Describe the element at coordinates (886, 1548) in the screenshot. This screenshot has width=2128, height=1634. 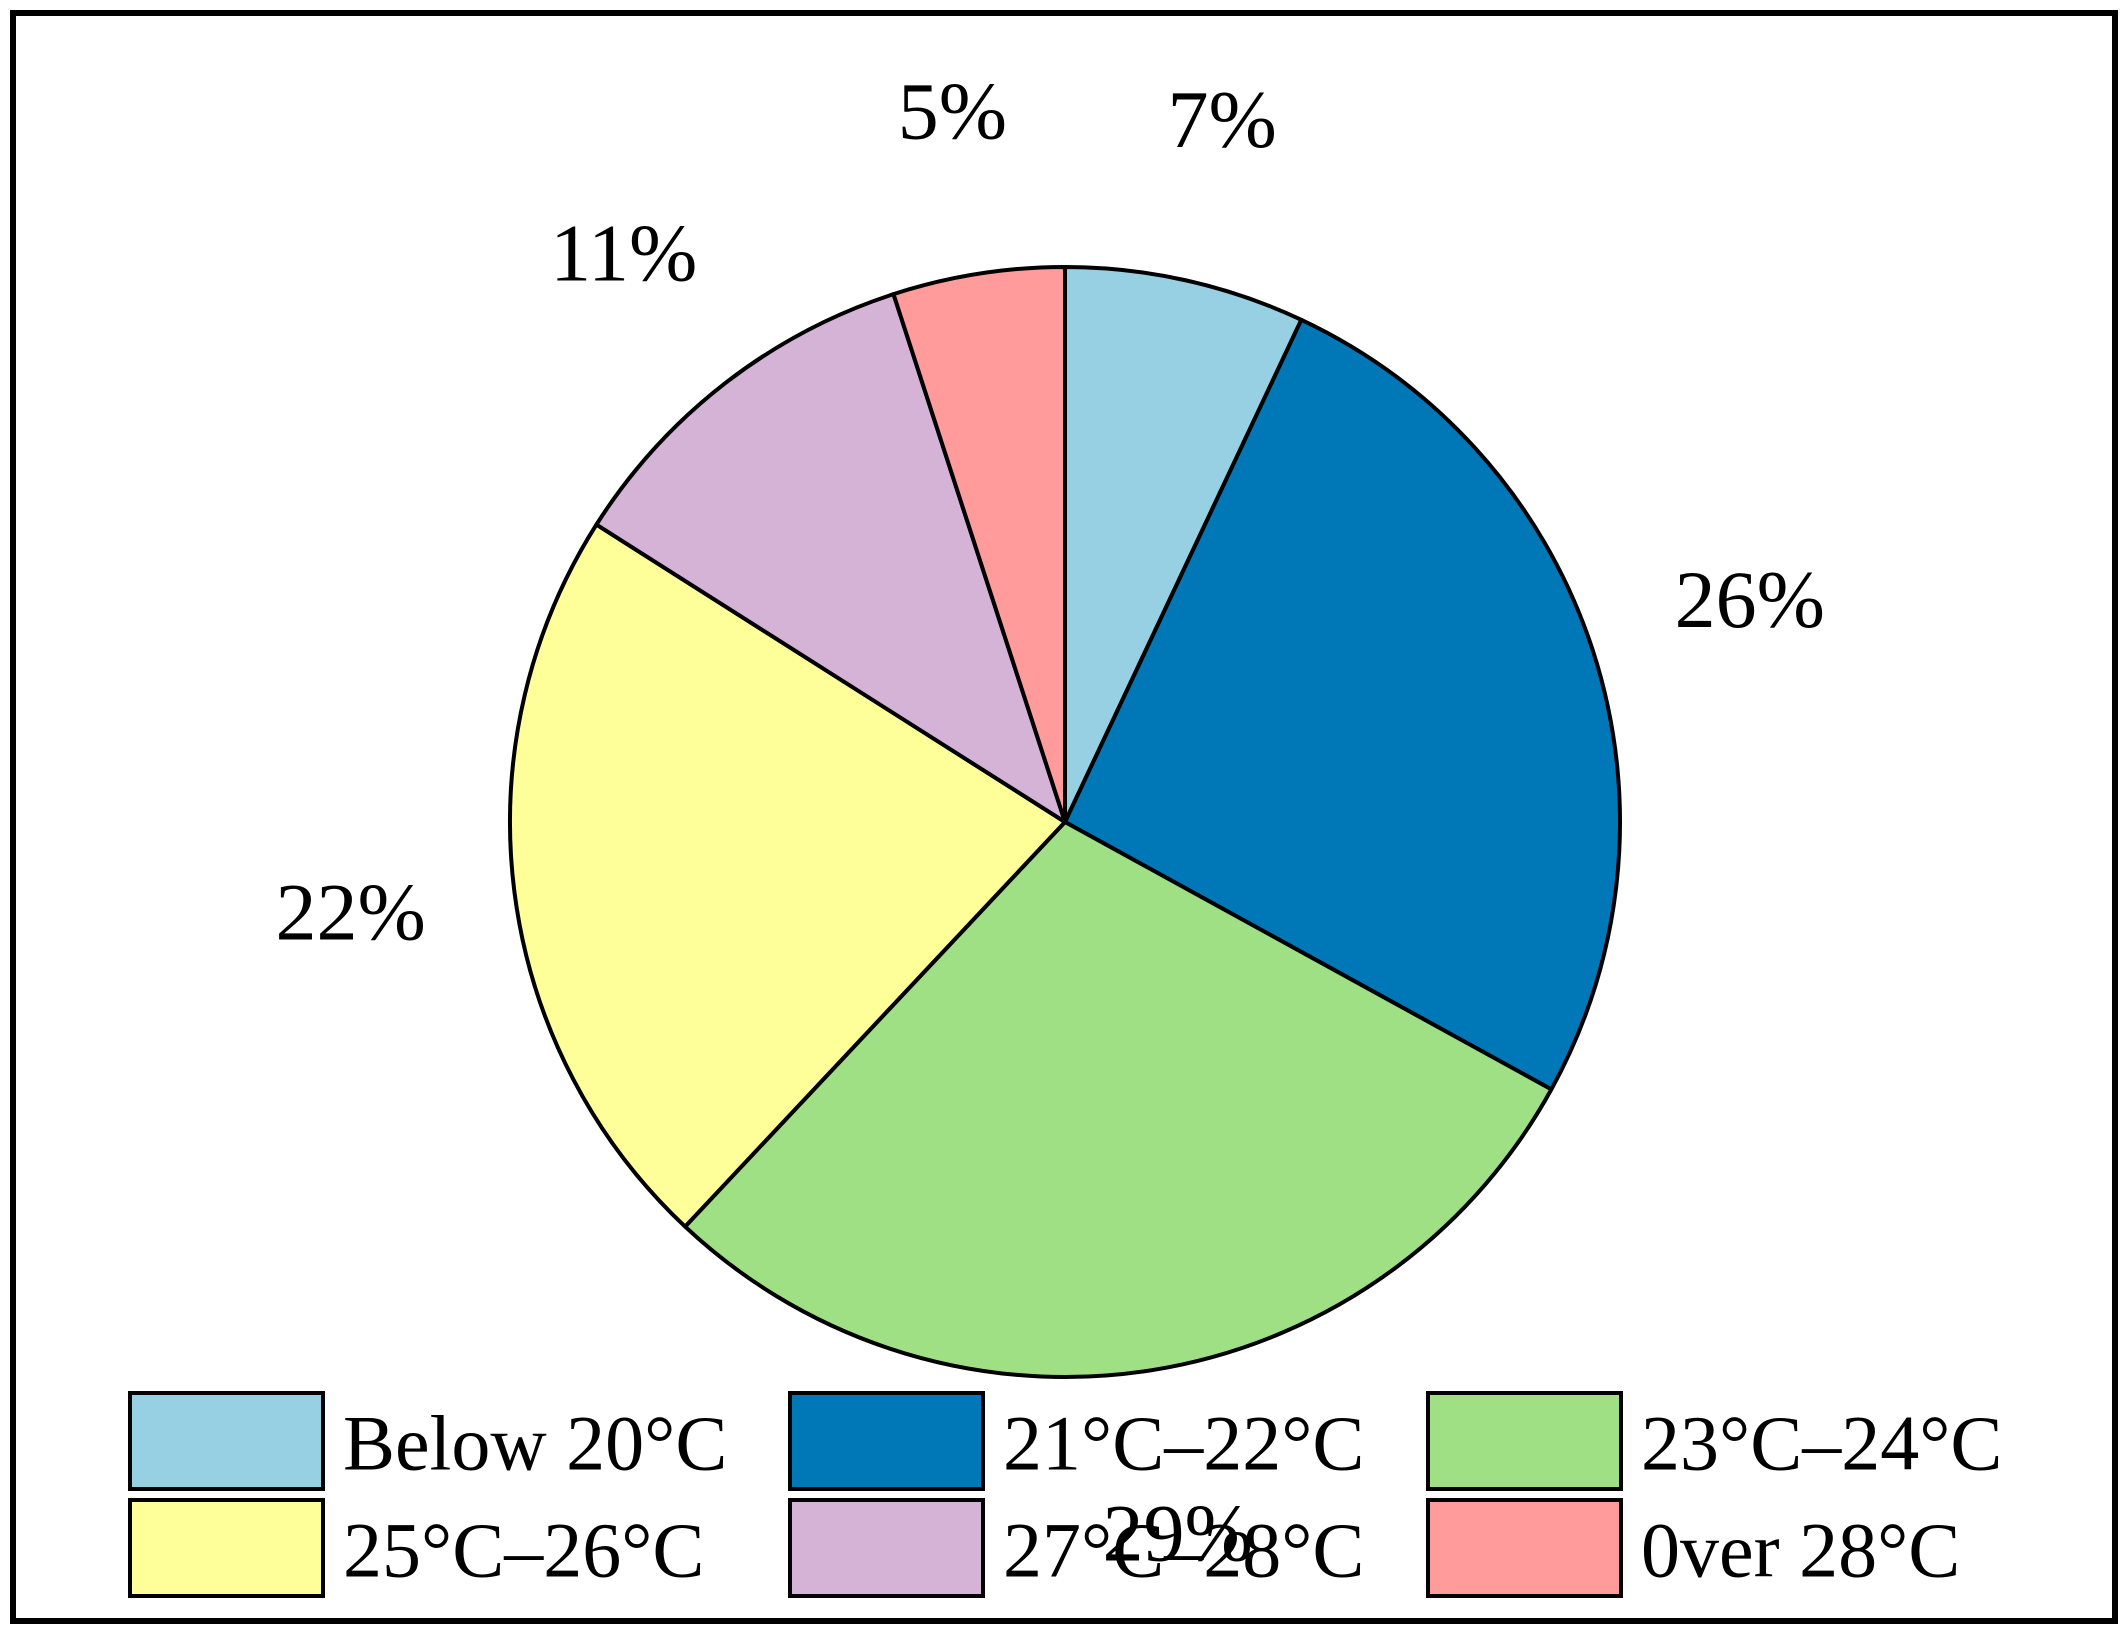
I see `legend-swatch-27-c-28-c` at that location.